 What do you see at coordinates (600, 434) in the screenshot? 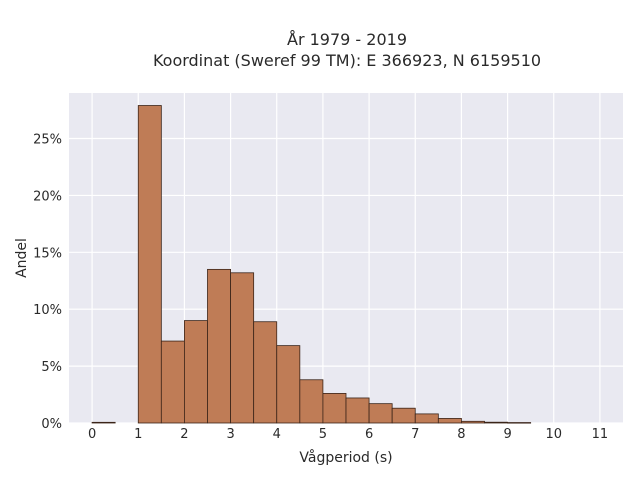
I see `x-tick-label: 11` at bounding box center [600, 434].